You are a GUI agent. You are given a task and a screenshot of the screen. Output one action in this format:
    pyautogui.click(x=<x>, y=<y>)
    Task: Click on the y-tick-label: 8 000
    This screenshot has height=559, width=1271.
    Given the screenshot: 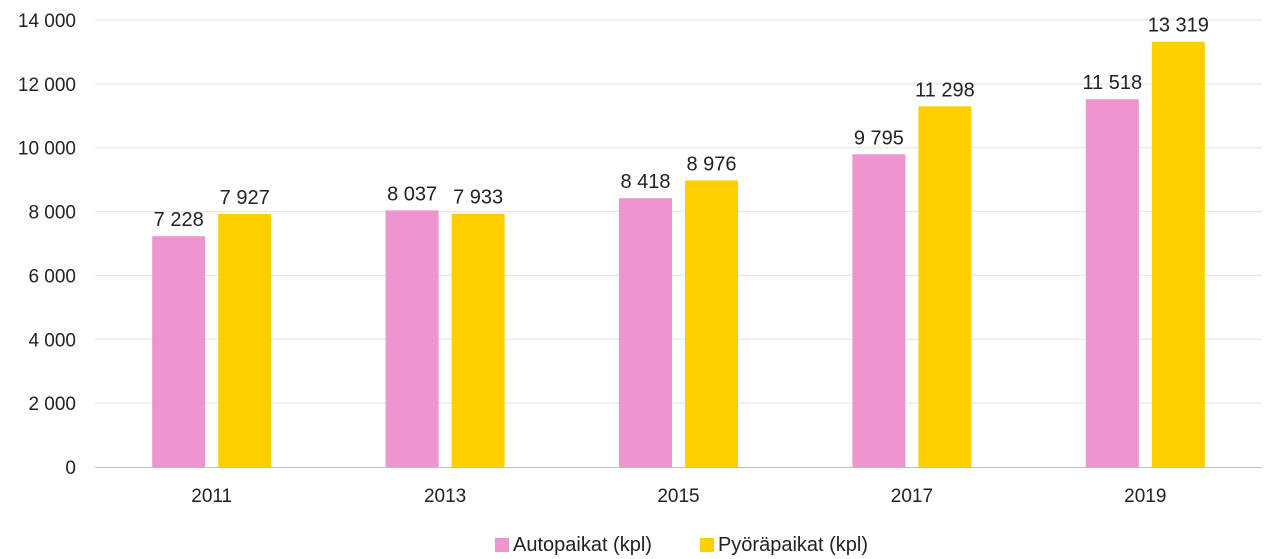 What is the action you would take?
    pyautogui.click(x=52, y=213)
    